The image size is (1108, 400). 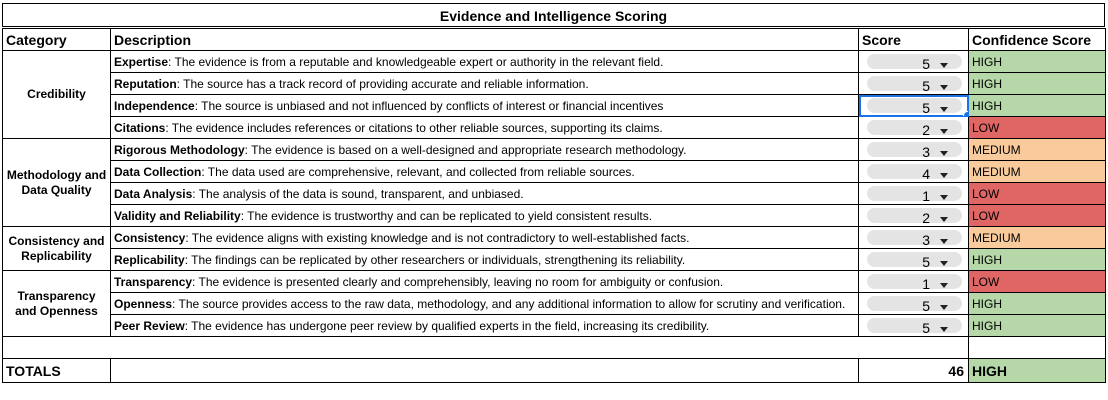 I want to click on header-category: Category, so click(x=56, y=39).